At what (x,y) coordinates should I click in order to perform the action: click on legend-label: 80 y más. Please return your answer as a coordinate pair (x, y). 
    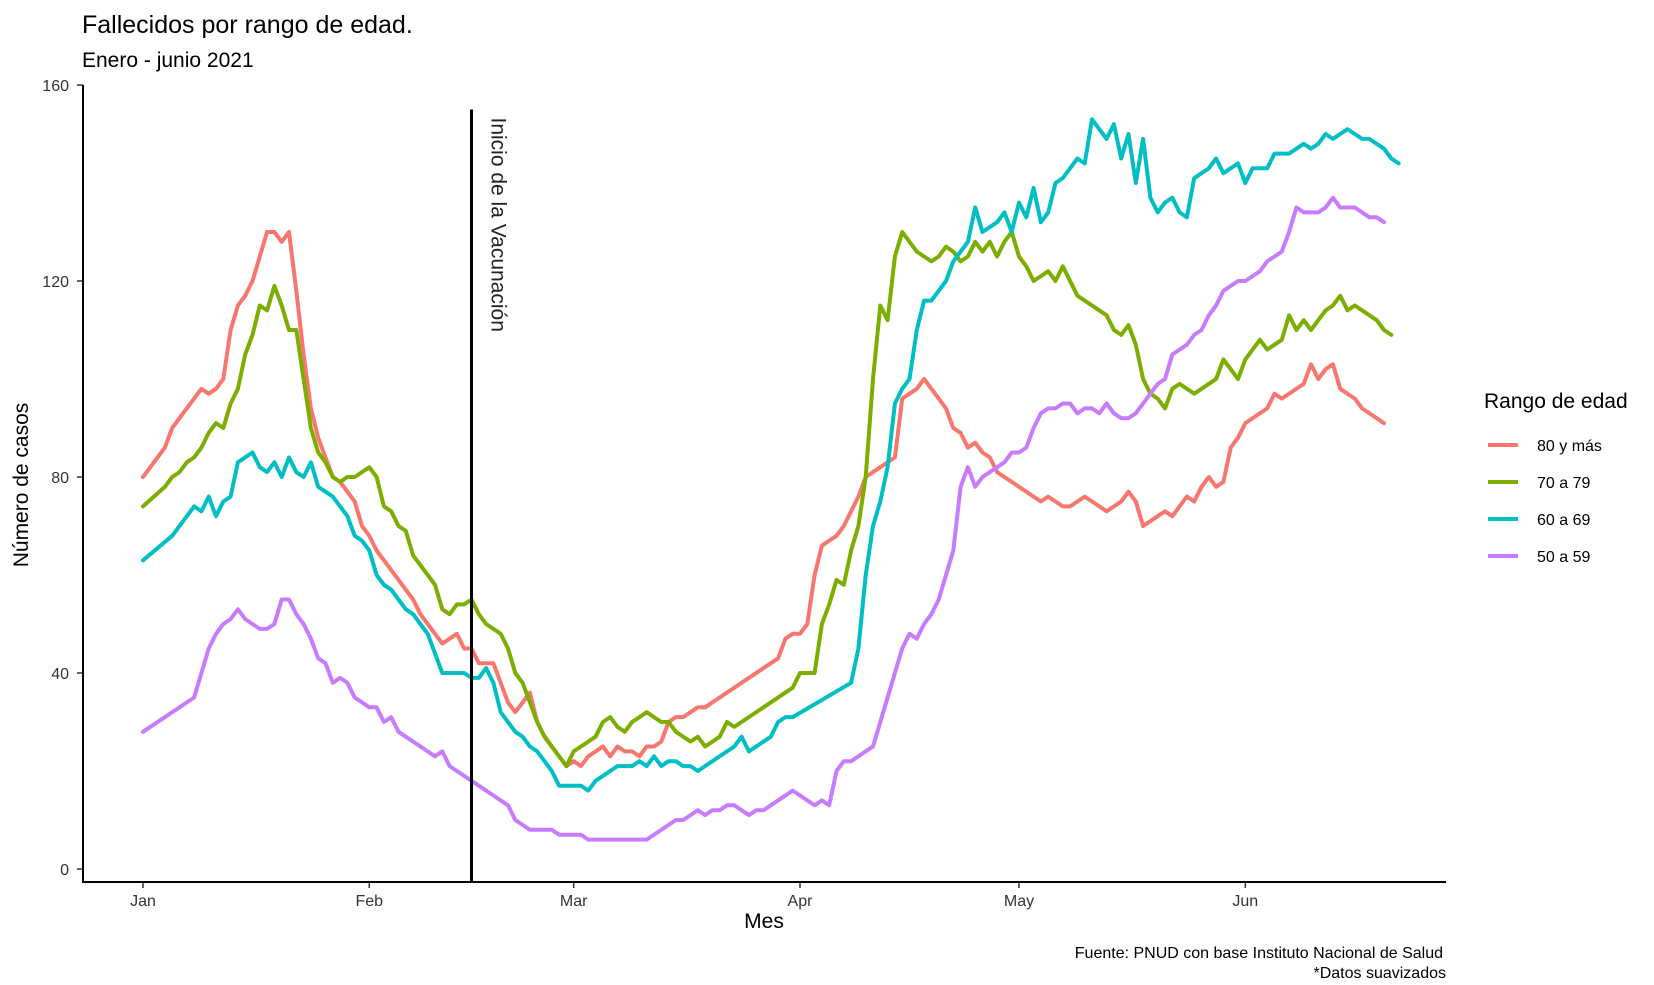
    Looking at the image, I should click on (1569, 446).